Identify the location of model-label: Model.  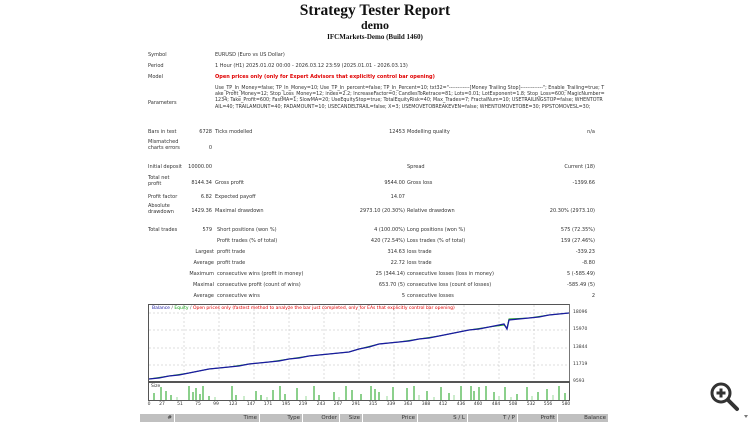
(156, 77).